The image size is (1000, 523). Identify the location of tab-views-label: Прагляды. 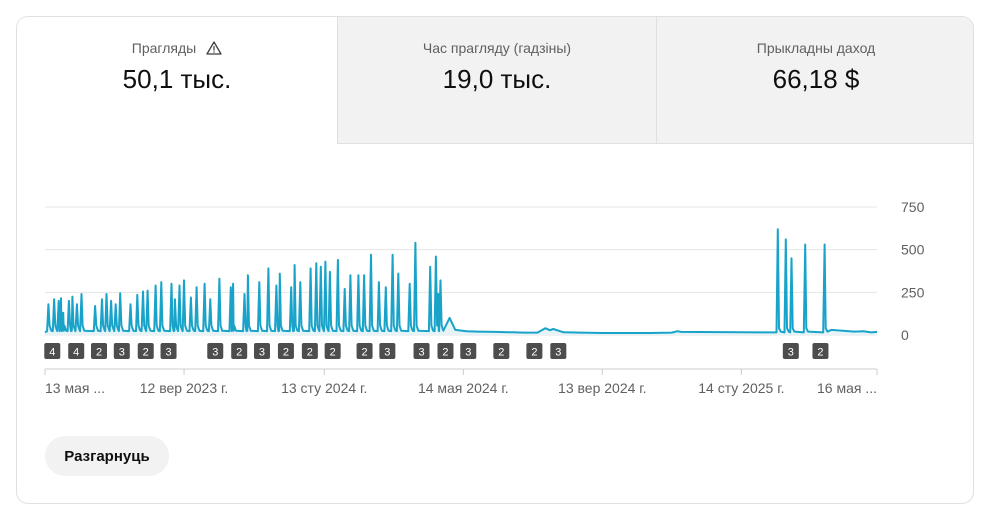
(164, 48).